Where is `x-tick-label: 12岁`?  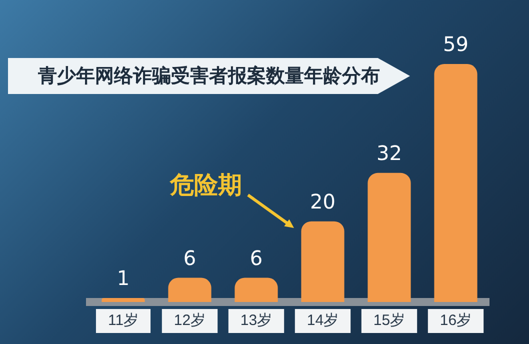
x-tick-label: 12岁 is located at coordinates (190, 321).